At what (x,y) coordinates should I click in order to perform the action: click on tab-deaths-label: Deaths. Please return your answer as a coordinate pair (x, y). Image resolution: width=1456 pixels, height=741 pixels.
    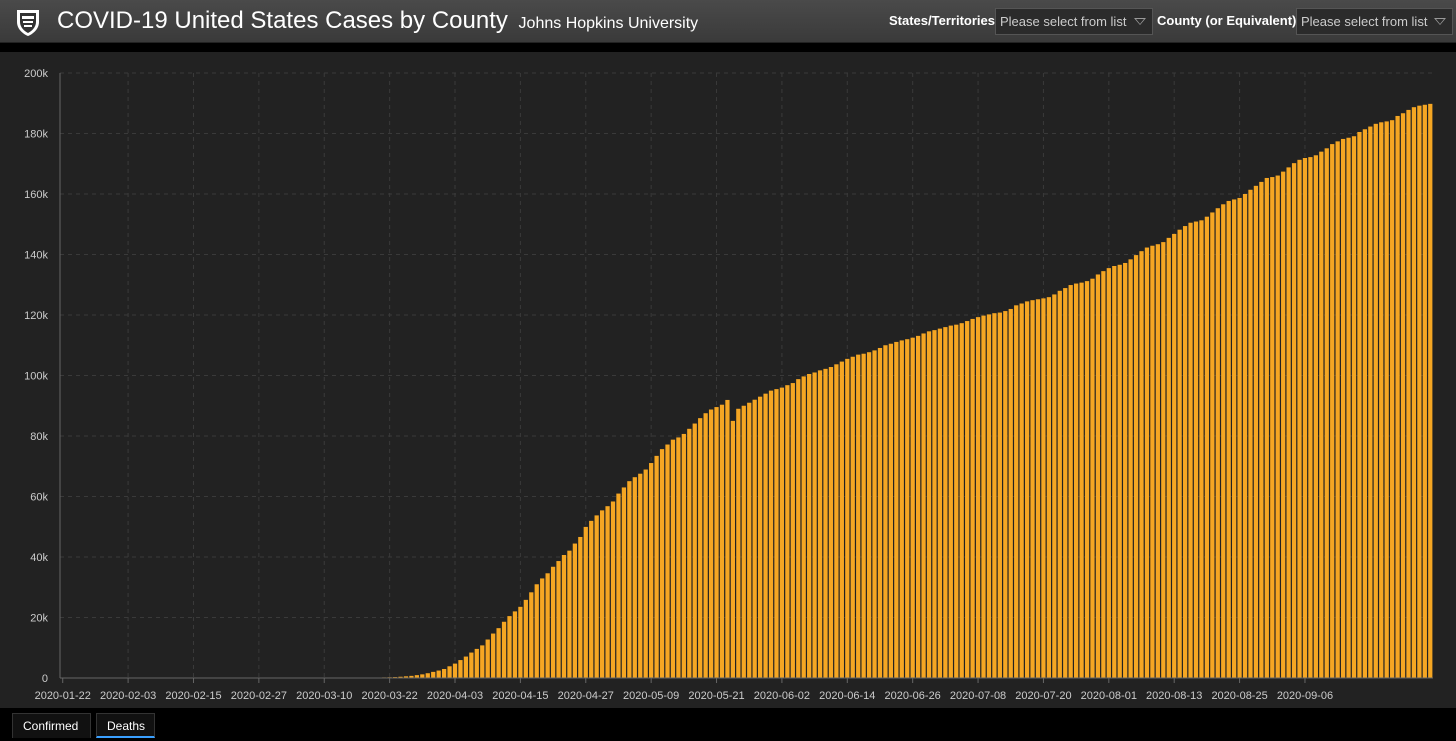
    Looking at the image, I should click on (126, 726).